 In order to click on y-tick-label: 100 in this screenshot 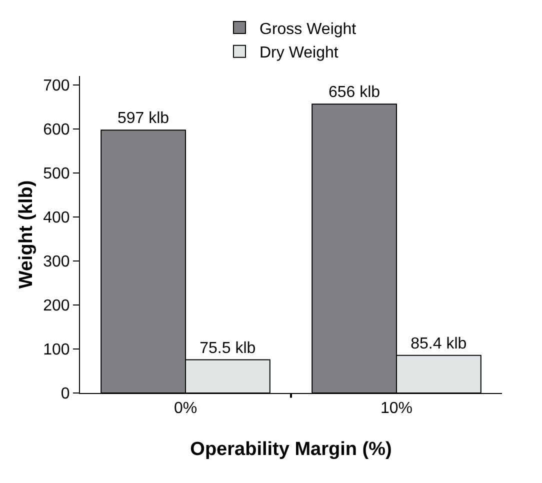, I will do `click(56, 350)`.